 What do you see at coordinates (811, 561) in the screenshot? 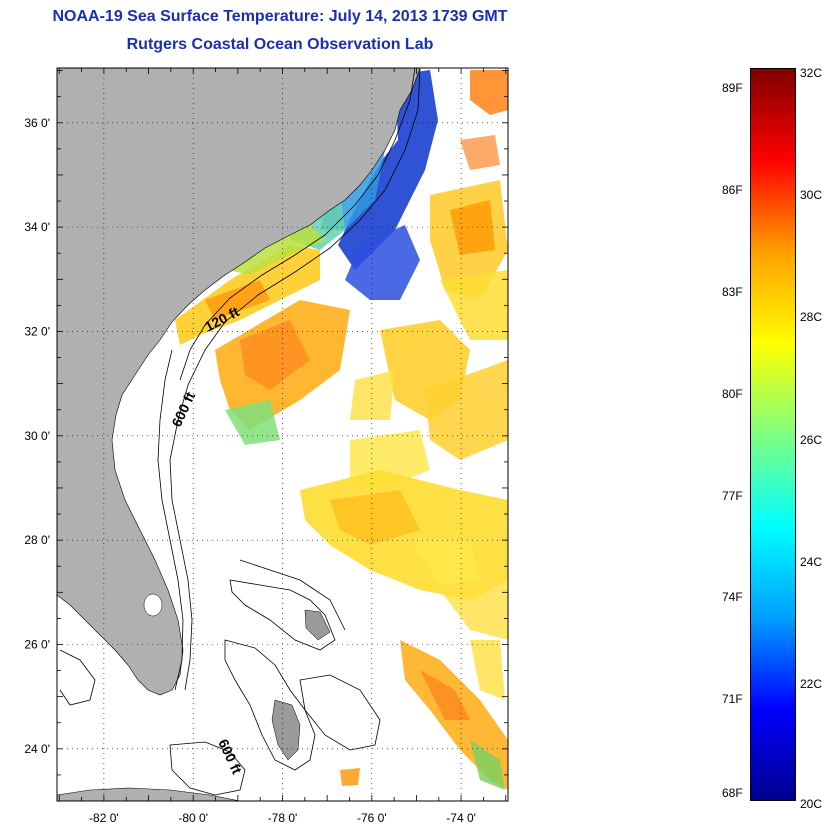
I see `celsius-label: 24C` at bounding box center [811, 561].